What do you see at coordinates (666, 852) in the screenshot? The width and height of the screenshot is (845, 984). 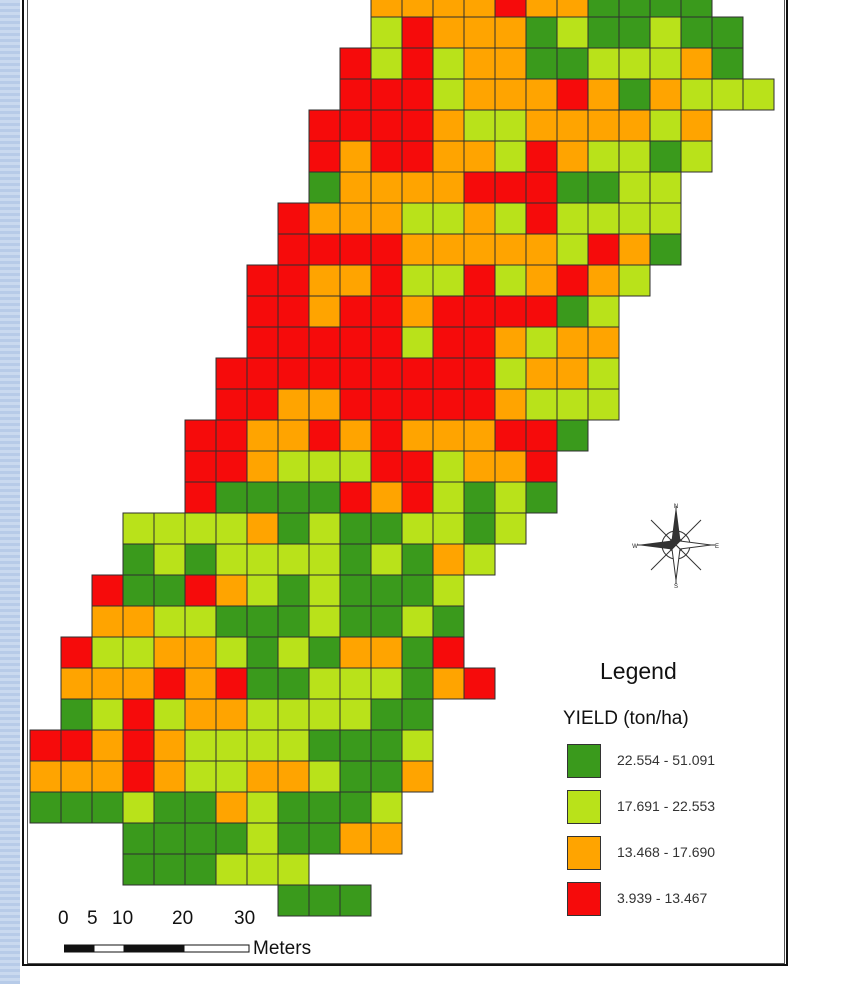 I see `legend-label-medium-low: 13.468 - 17.690` at bounding box center [666, 852].